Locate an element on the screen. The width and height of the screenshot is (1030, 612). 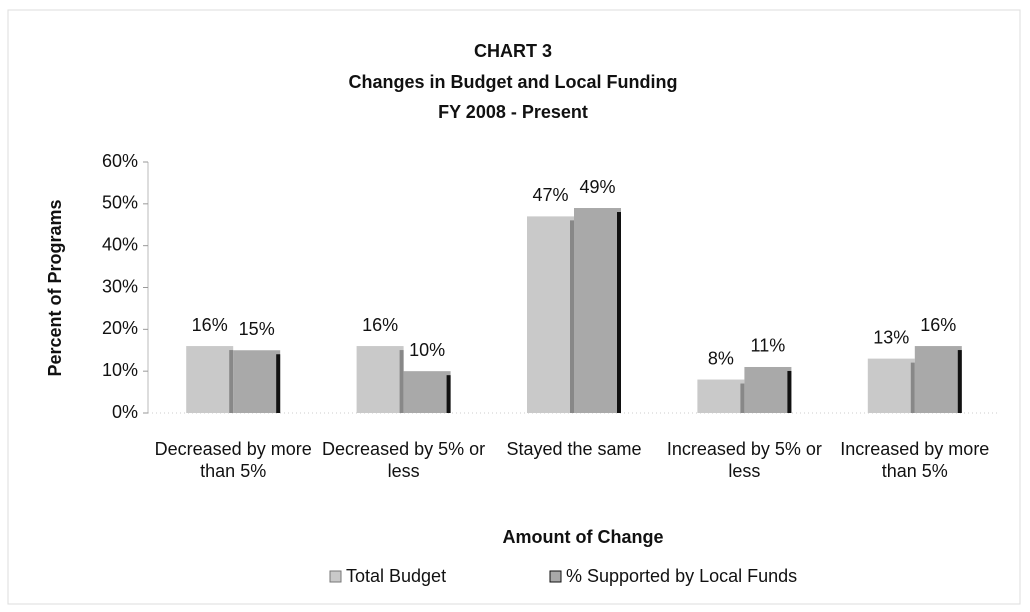
y-tick-label: 50% is located at coordinates (120, 203).